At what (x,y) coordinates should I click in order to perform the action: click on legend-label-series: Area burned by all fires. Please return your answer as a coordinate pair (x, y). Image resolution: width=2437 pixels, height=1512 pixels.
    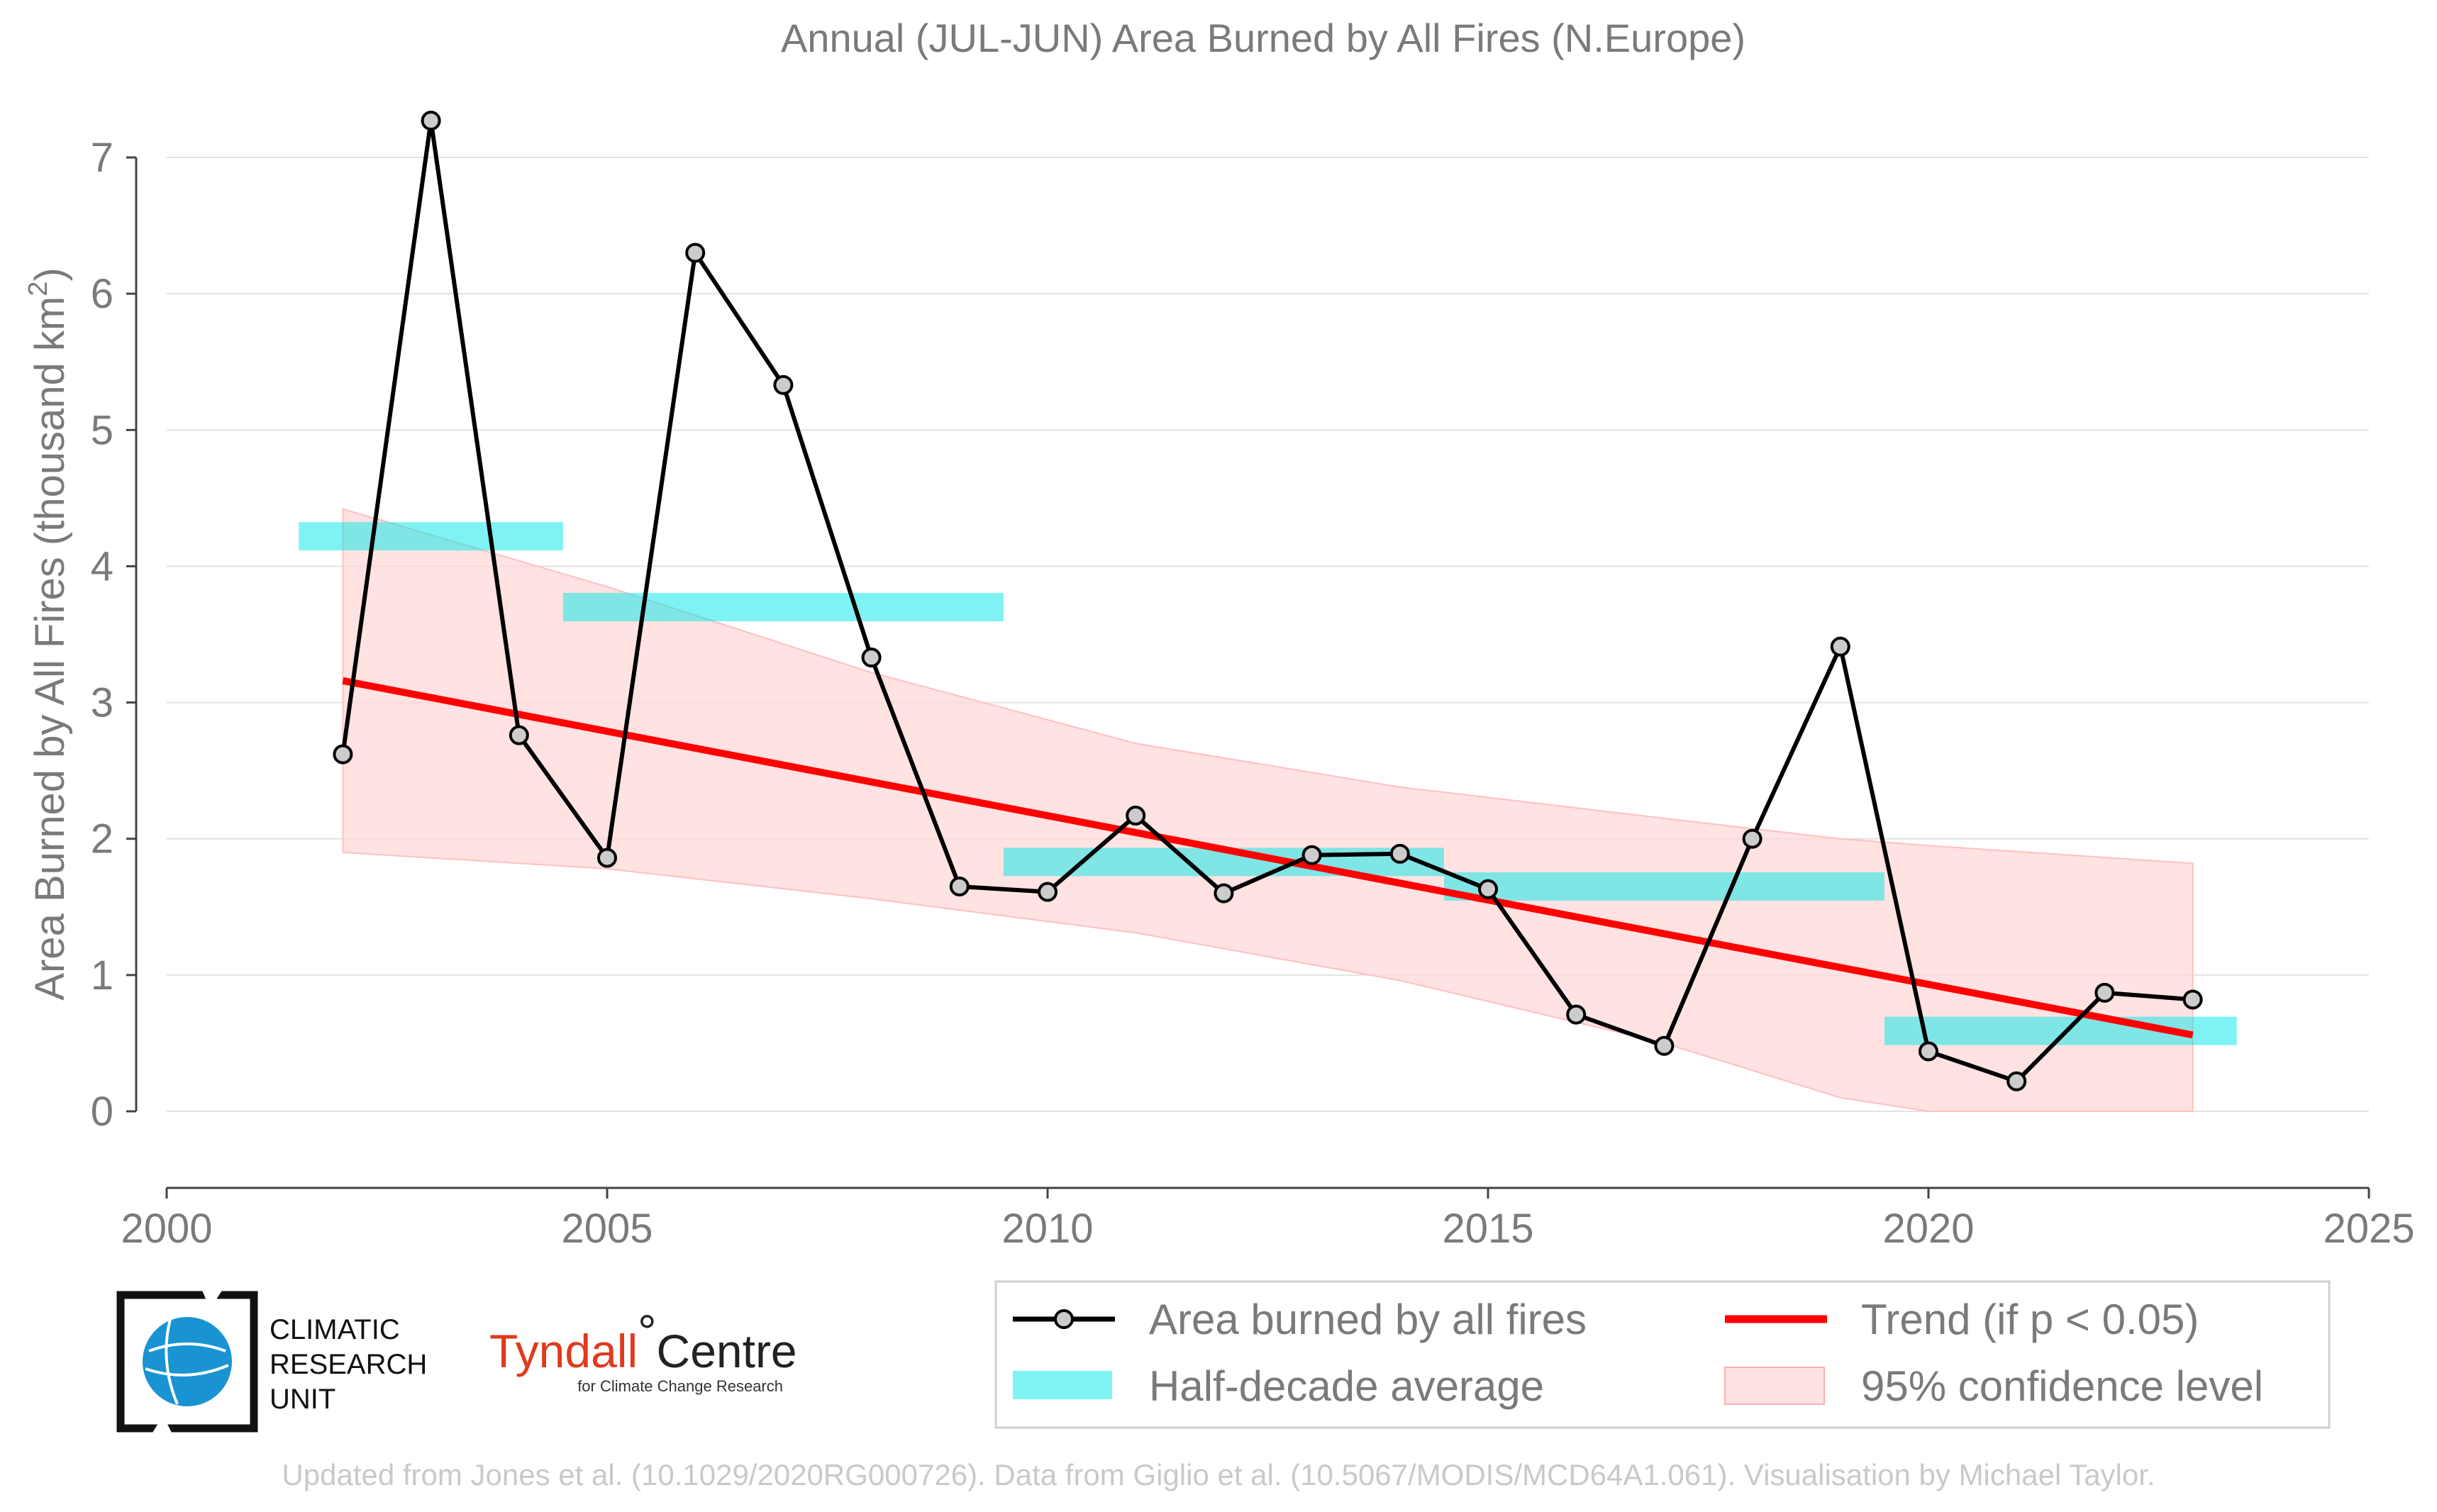
    Looking at the image, I should click on (1368, 1319).